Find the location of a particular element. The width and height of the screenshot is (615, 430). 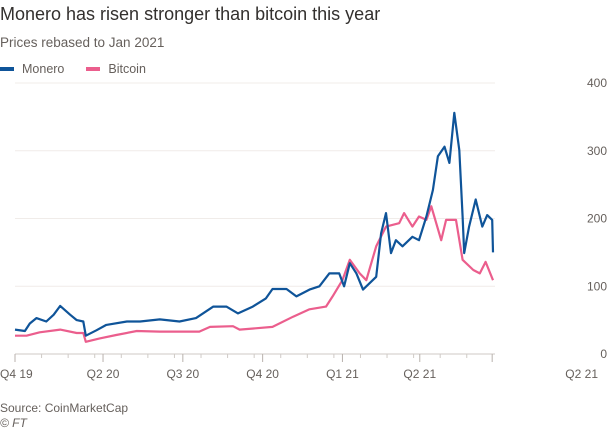

y-tick-label: 300 is located at coordinates (597, 151).